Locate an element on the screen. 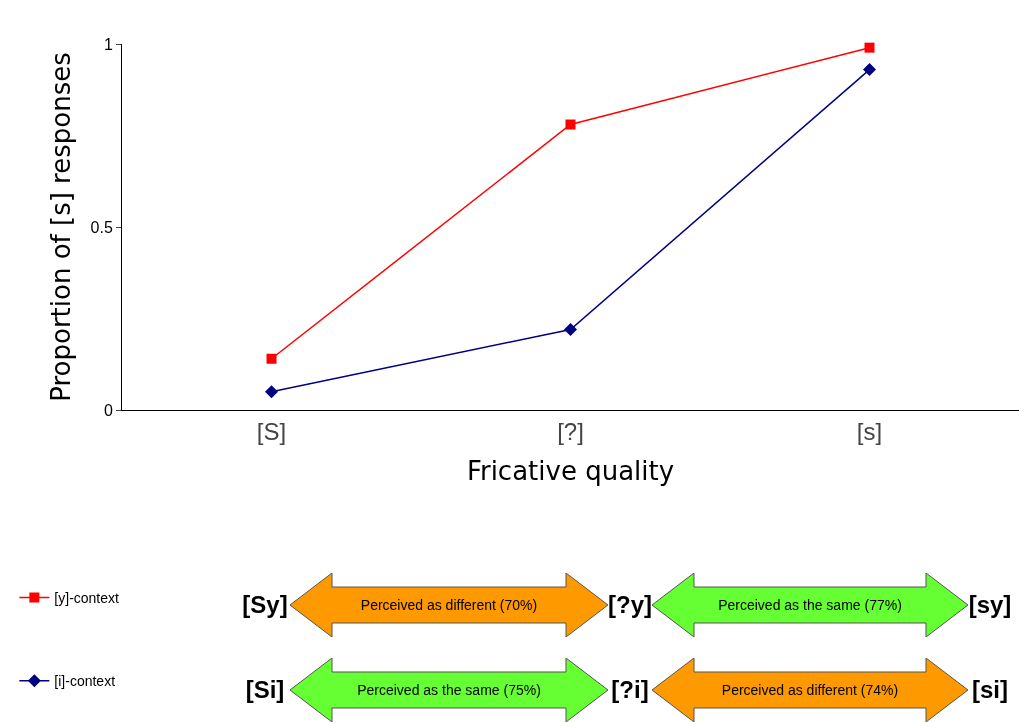 The height and width of the screenshot is (722, 1019). text: [sy] is located at coordinates (990, 605).